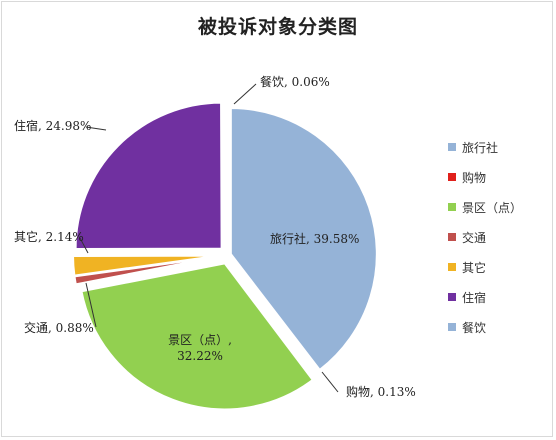 The image size is (556, 440). I want to click on legend-label-0: 旅行社, so click(480, 147).